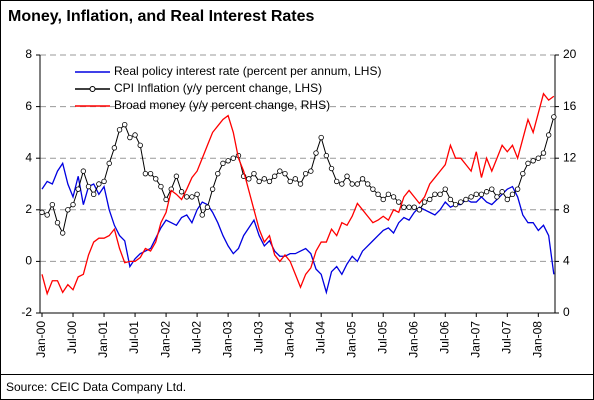 This screenshot has height=400, width=594. What do you see at coordinates (506, 337) in the screenshot?
I see `x-tick-label: Jul-07` at bounding box center [506, 337].